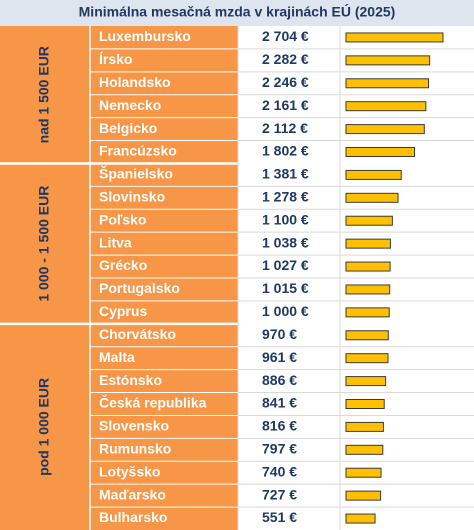  Describe the element at coordinates (279, 471) in the screenshot. I see `value-label: 740 €` at that location.